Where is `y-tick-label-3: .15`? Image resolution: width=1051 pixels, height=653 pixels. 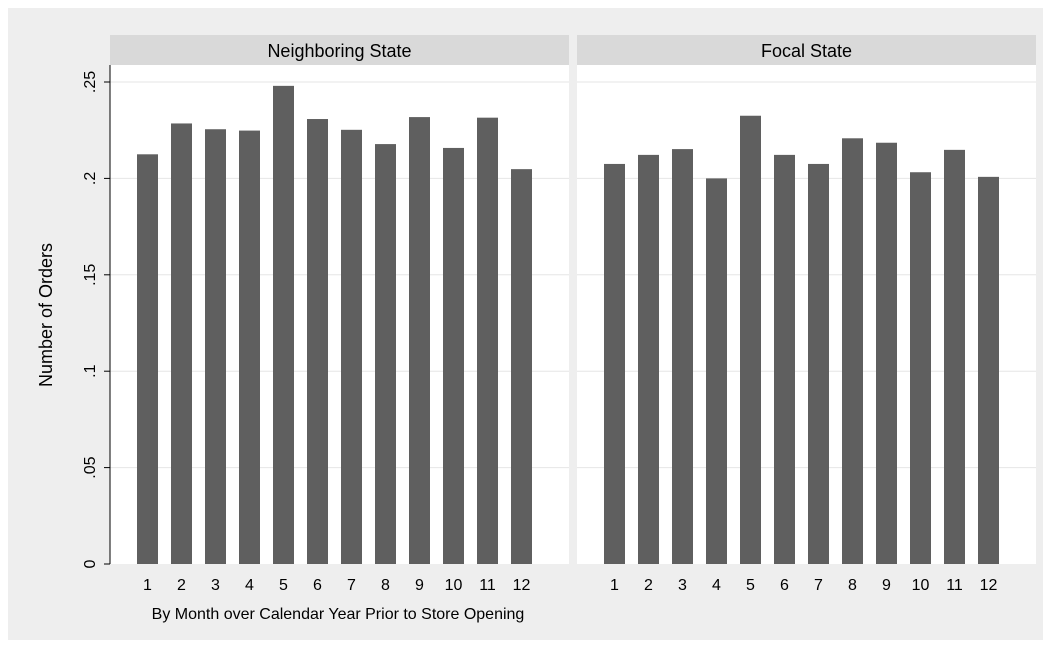
y-tick-label-3: .15 is located at coordinates (90, 275).